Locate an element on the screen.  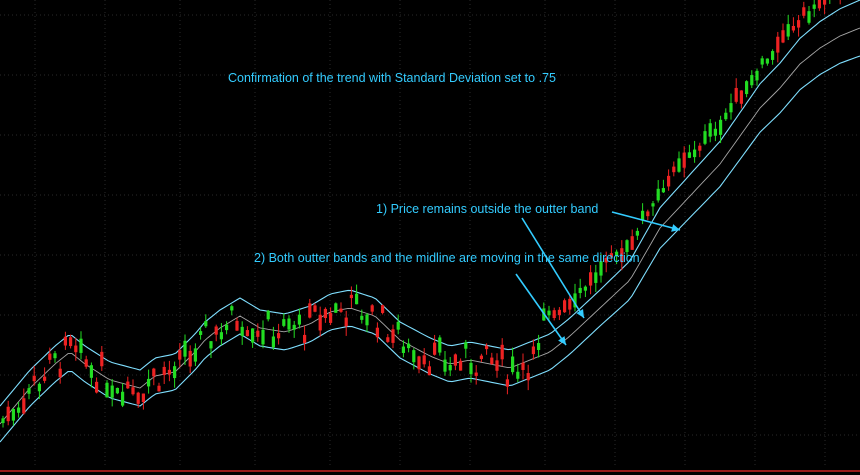
arrow-to-band-head is located at coordinates (580, 313).